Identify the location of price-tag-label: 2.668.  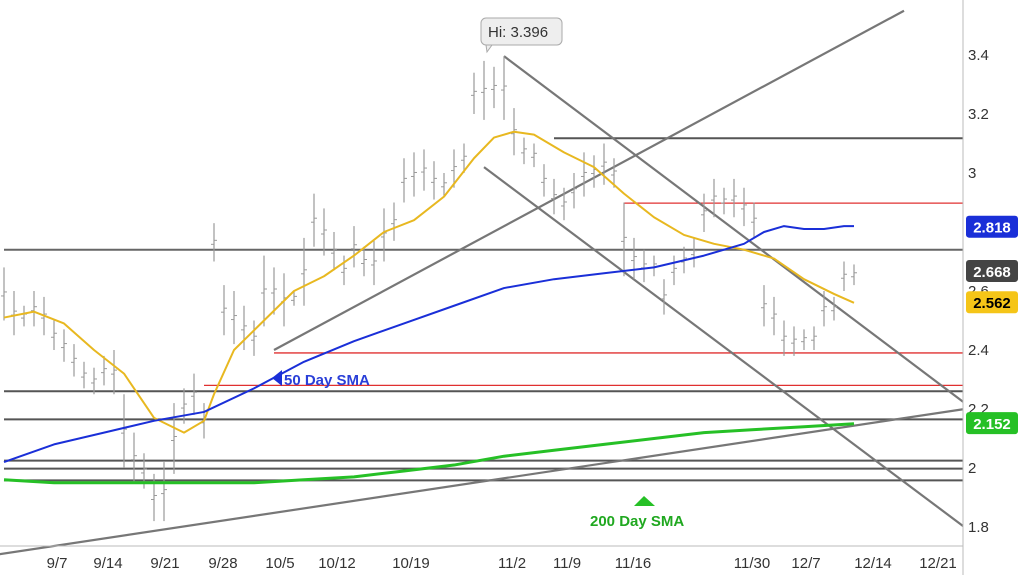
(992, 272).